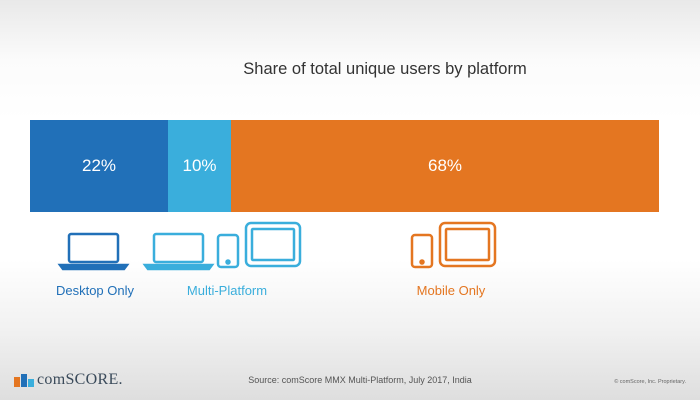 This screenshot has width=700, height=400. Describe the element at coordinates (80, 379) in the screenshot. I see `brand-name: comSCORE.` at that location.